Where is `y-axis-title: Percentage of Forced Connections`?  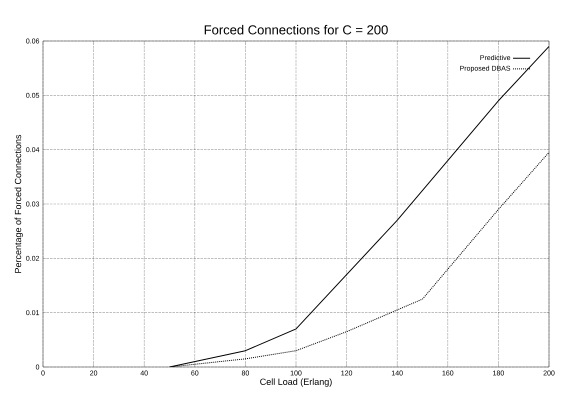 y-axis-title: Percentage of Forced Connections is located at coordinates (18, 203).